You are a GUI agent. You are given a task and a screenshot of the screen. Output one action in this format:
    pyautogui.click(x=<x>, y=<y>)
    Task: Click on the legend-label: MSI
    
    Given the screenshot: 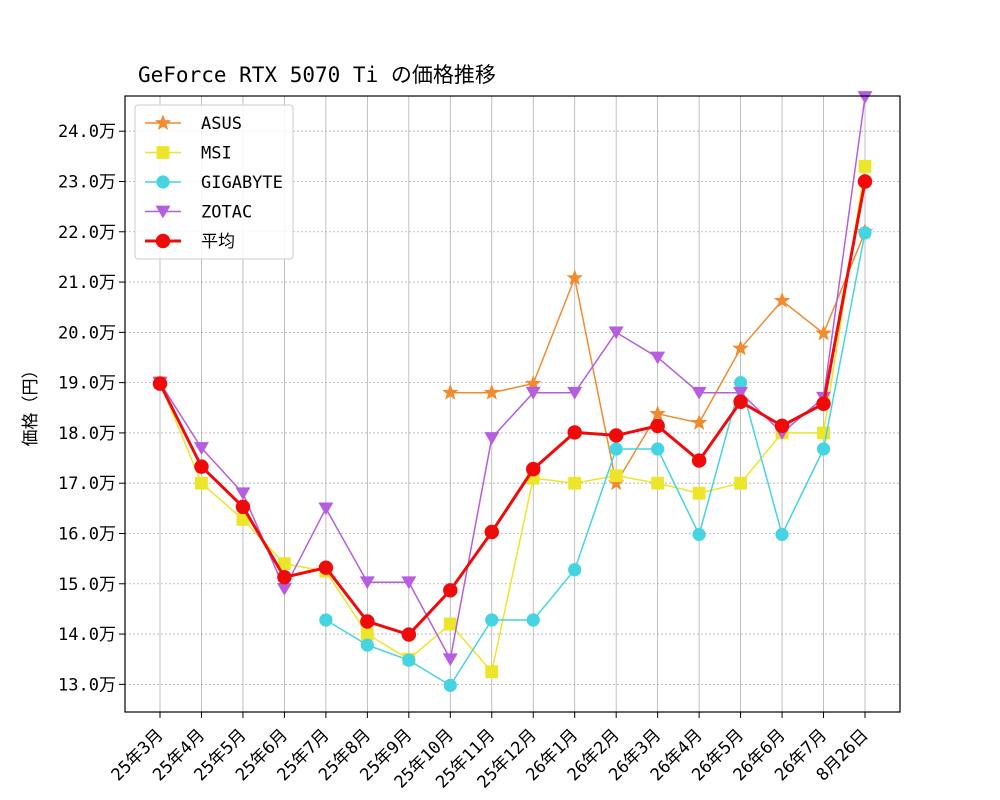 What is the action you would take?
    pyautogui.click(x=216, y=154)
    